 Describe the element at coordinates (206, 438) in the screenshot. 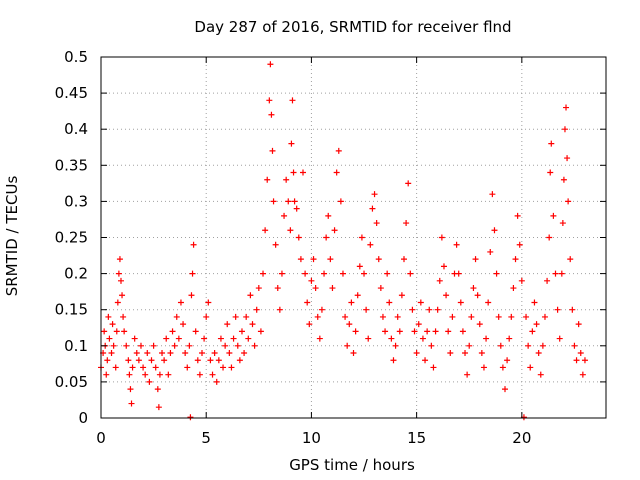

I see `x-tick-label: 5` at that location.